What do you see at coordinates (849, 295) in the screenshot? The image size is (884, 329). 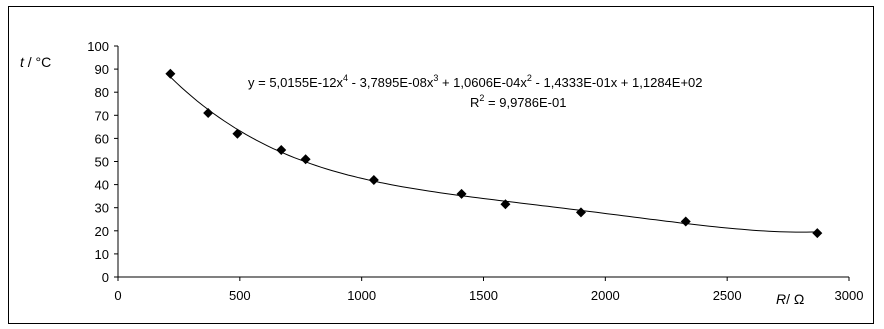 I see `x-tick-label: 3000` at bounding box center [849, 295].